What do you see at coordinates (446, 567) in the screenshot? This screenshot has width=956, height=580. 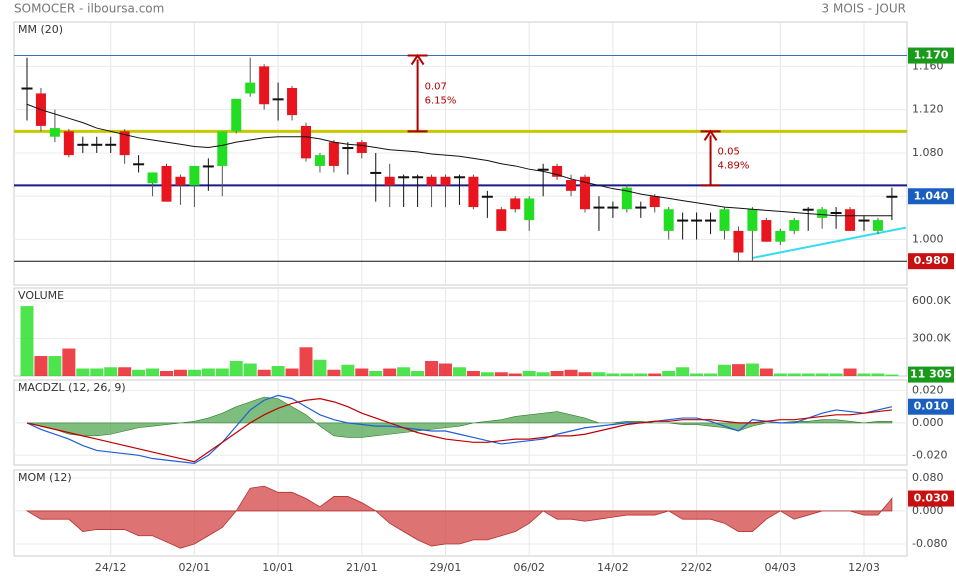 I see `x-tick-label: 29/01` at bounding box center [446, 567].